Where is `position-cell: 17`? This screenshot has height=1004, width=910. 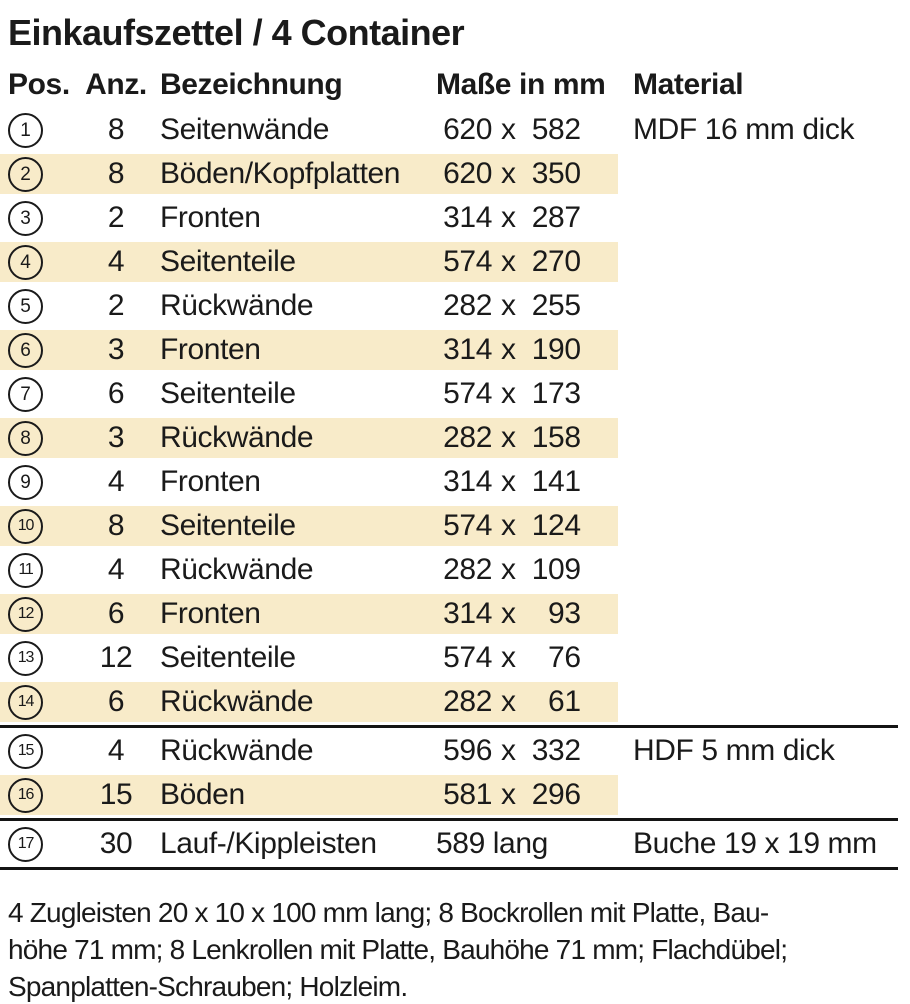
position-cell: 17 is located at coordinates (36, 844).